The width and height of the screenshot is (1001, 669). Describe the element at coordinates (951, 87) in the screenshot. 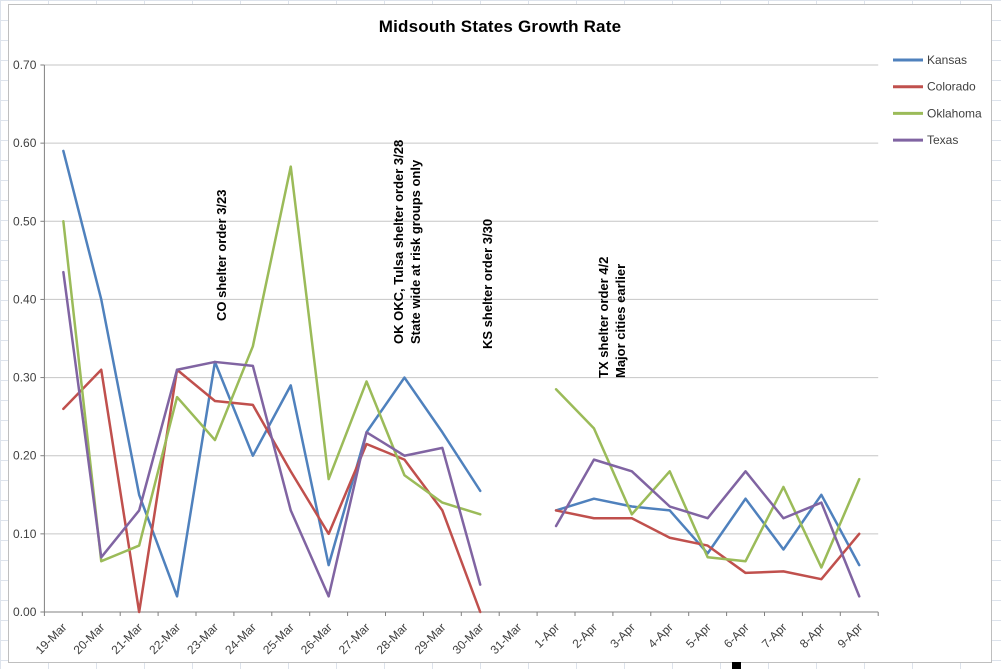

I see `legend-label-colorado: Colorado` at that location.